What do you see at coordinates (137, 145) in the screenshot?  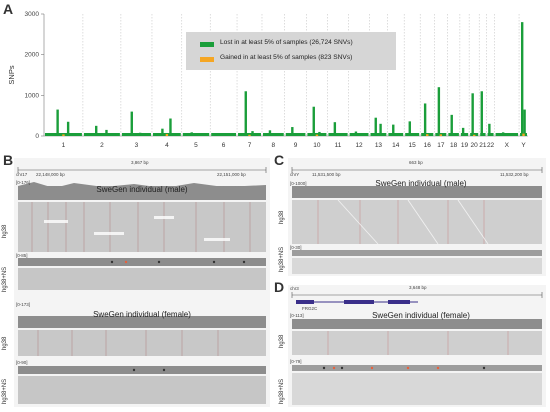 I see `chromosome-label: 3` at bounding box center [137, 145].